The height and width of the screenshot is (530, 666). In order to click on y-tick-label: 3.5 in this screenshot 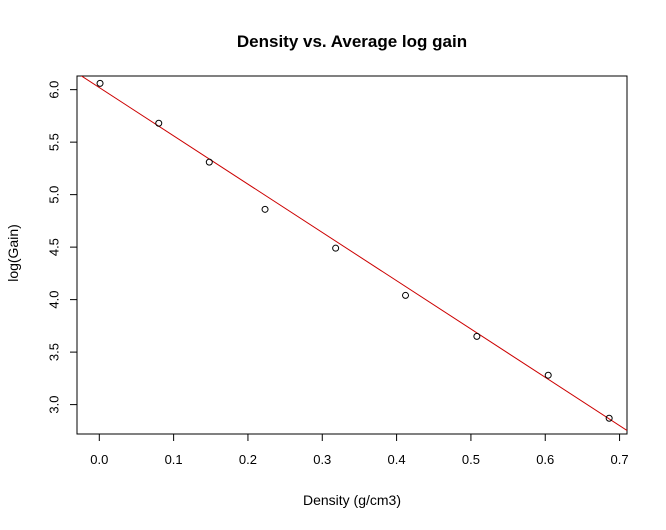, I will do `click(53, 352)`.